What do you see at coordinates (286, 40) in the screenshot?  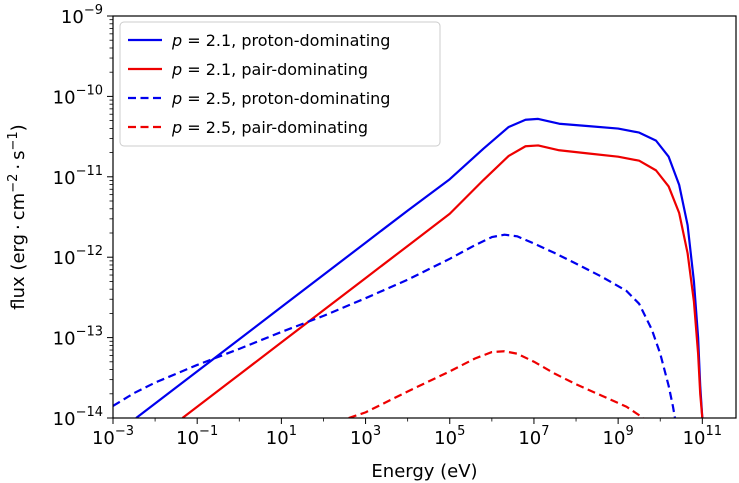 I see `legend-rest: = 2.1, proton-dominating` at bounding box center [286, 40].